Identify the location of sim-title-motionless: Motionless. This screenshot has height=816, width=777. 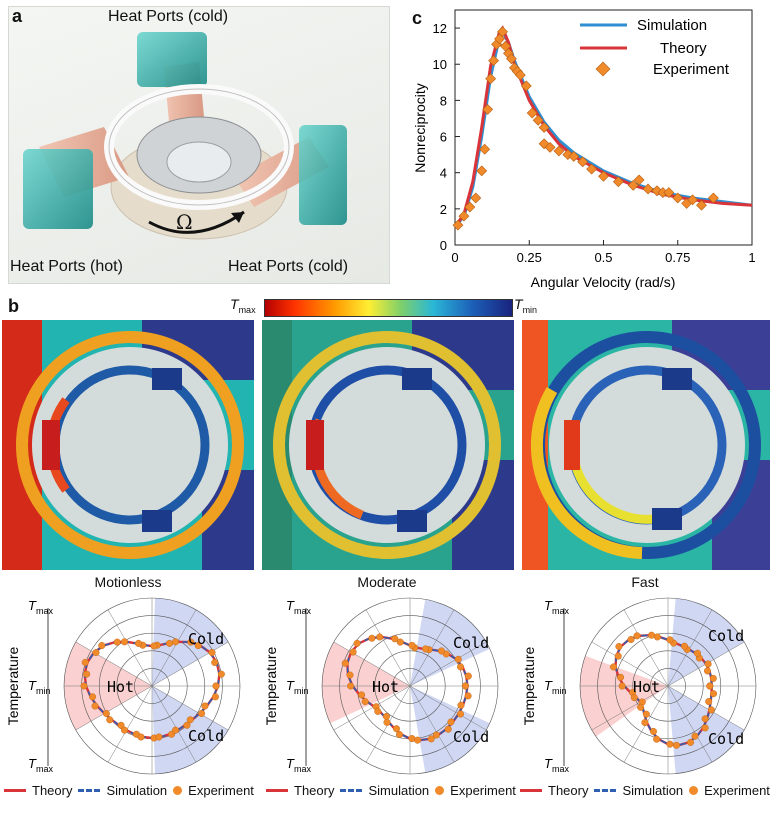
(128, 582).